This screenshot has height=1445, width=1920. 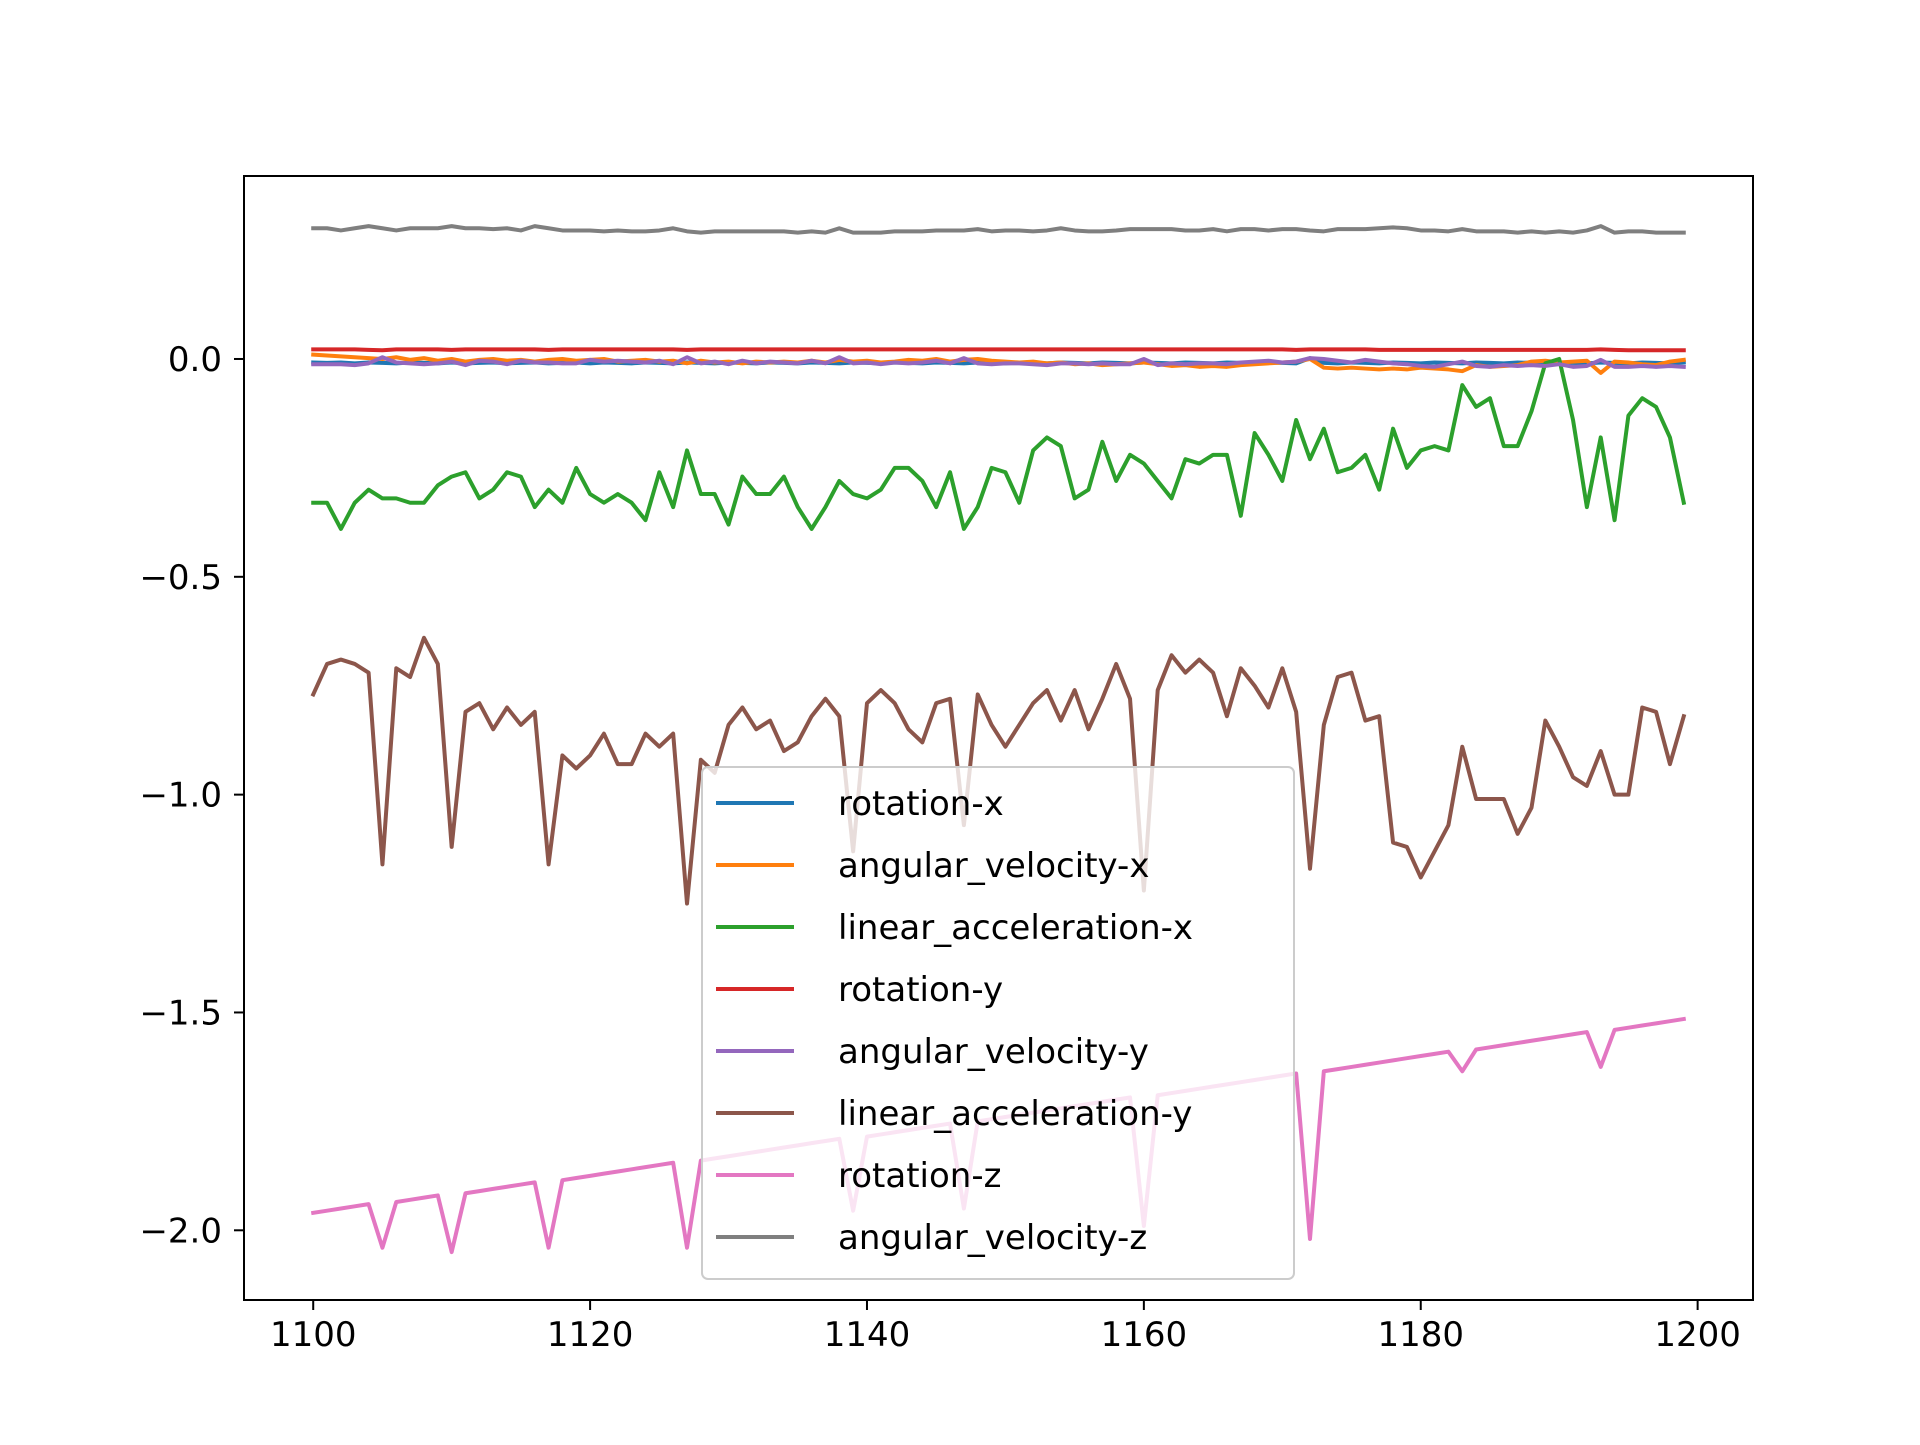 What do you see at coordinates (920, 990) in the screenshot?
I see `legend-label-rotation-y: rotation-y` at bounding box center [920, 990].